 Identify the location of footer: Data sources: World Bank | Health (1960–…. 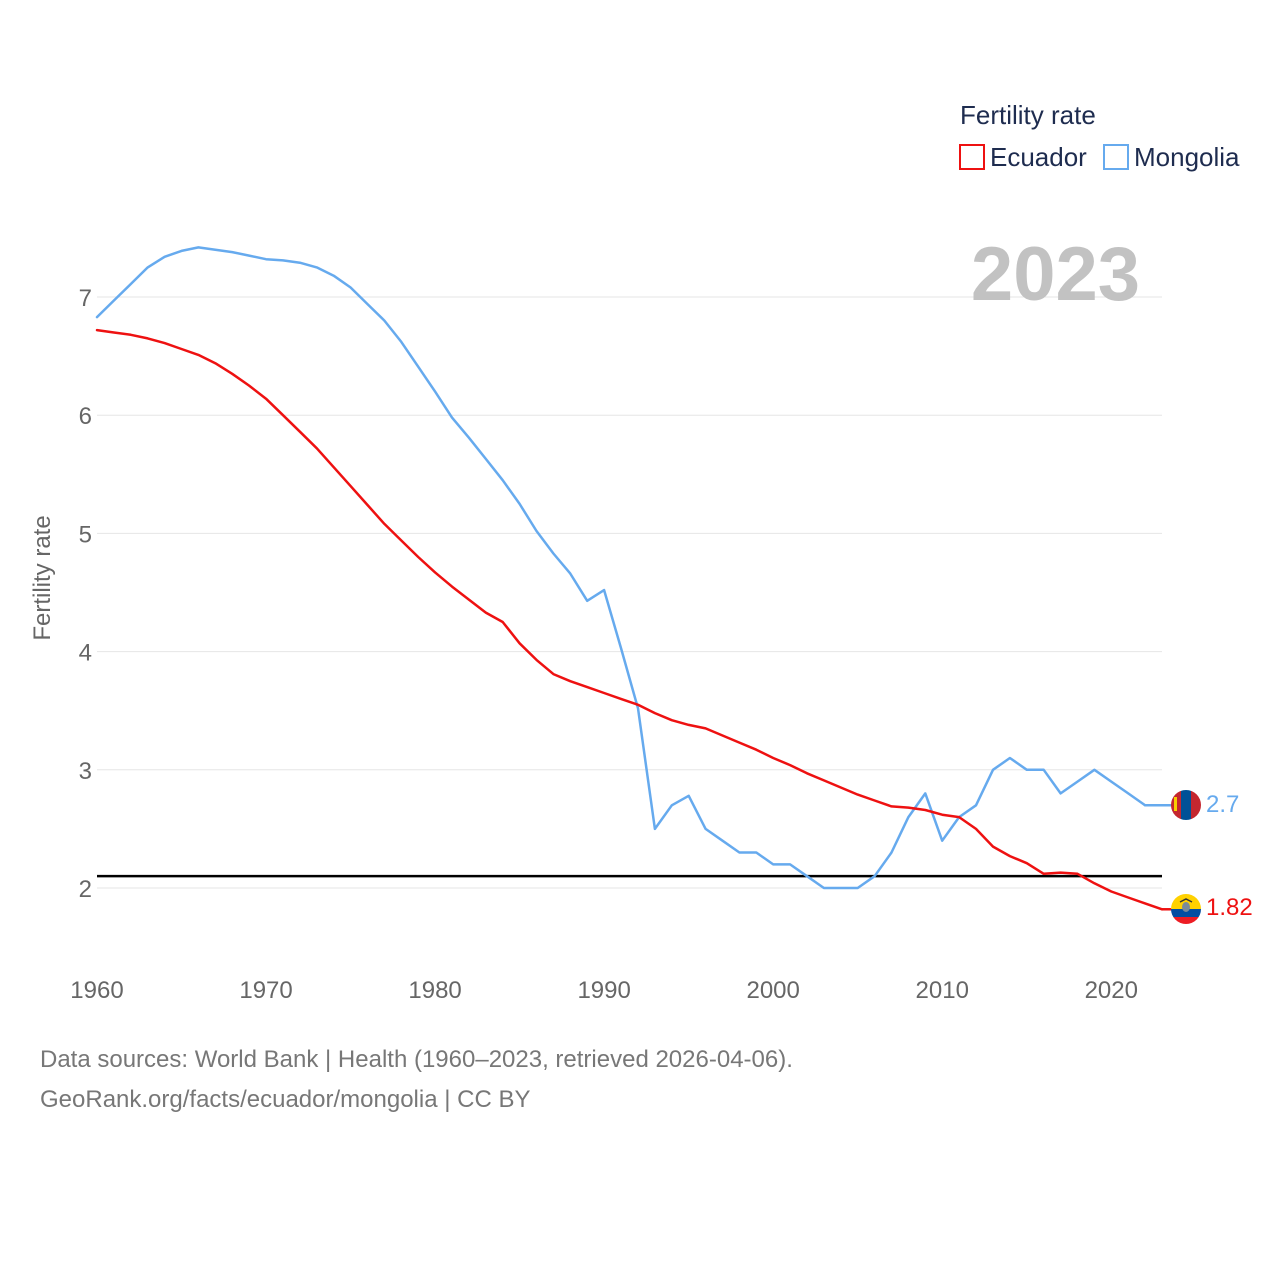
(416, 1080).